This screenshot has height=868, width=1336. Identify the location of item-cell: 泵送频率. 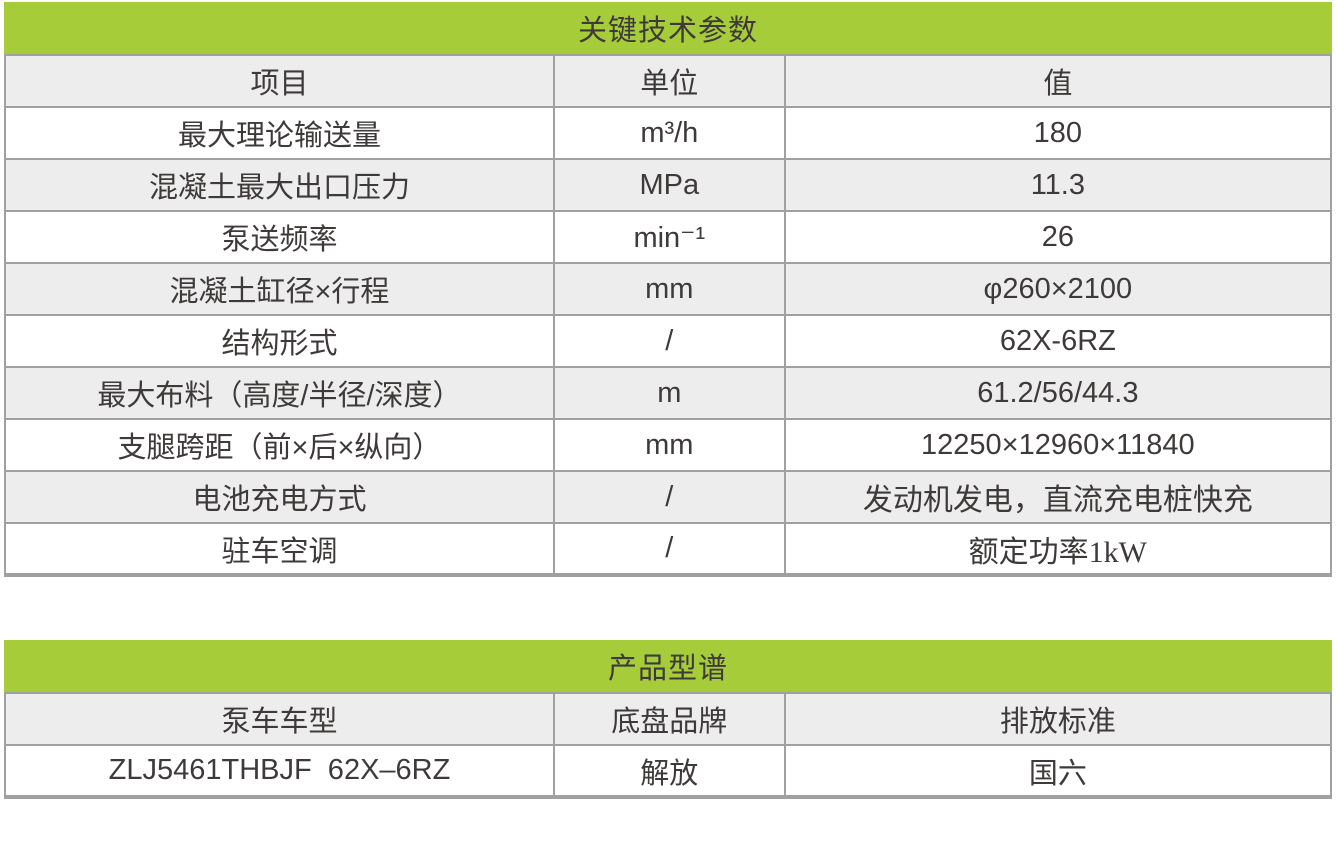
(279, 237).